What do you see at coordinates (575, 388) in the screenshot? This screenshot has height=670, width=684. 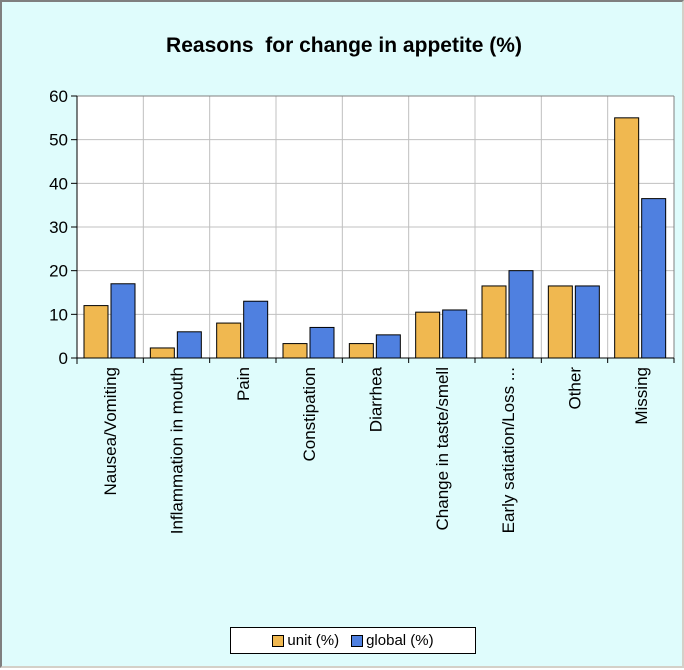 I see `x-tick-label: Other` at bounding box center [575, 388].